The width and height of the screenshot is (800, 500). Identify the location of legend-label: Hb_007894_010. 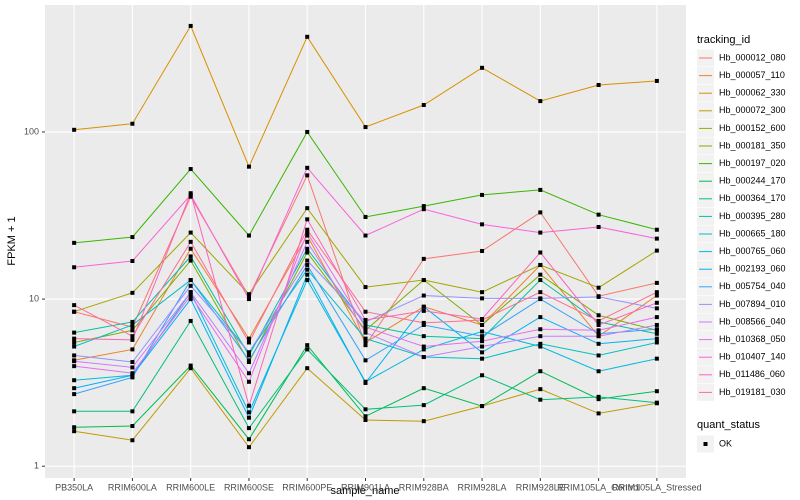
(752, 304).